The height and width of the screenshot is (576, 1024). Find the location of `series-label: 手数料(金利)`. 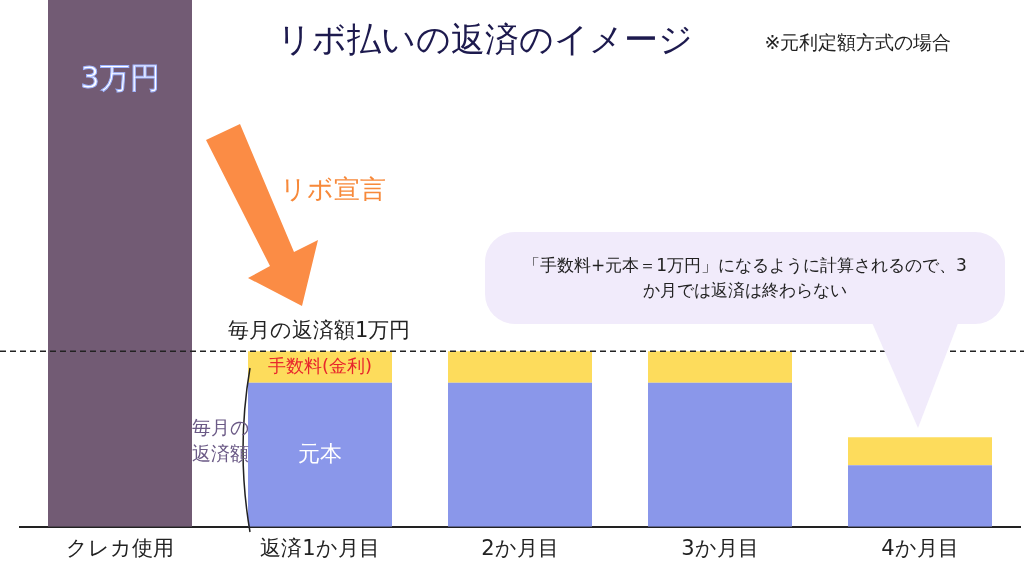

series-label: 手数料(金利) is located at coordinates (320, 365).